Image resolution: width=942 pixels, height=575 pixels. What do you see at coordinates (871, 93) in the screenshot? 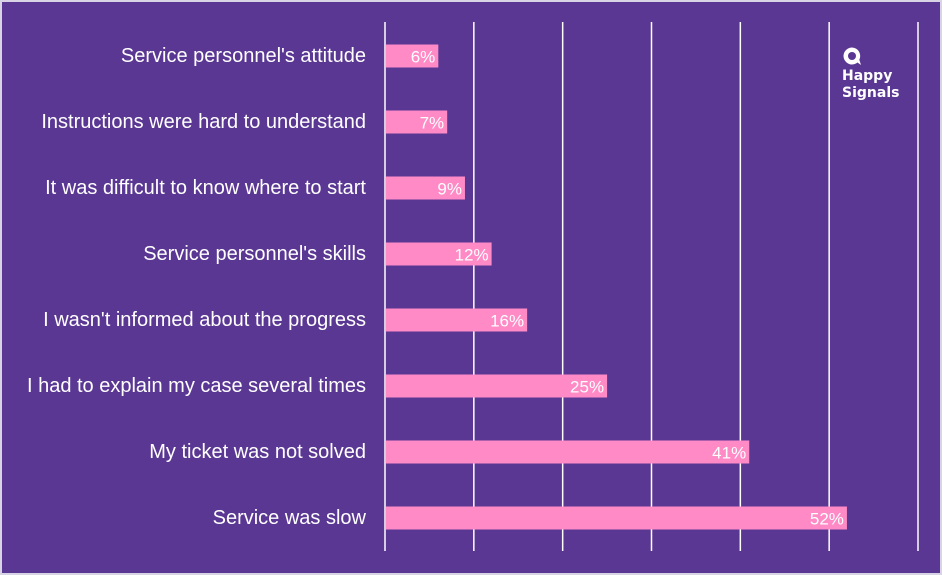
I see `logo-text-signals: Signals` at bounding box center [871, 93].